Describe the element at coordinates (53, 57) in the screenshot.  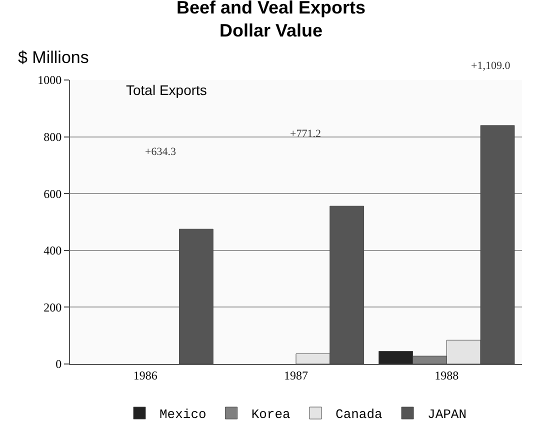
I see `y-axis-title: $ Millions` at that location.